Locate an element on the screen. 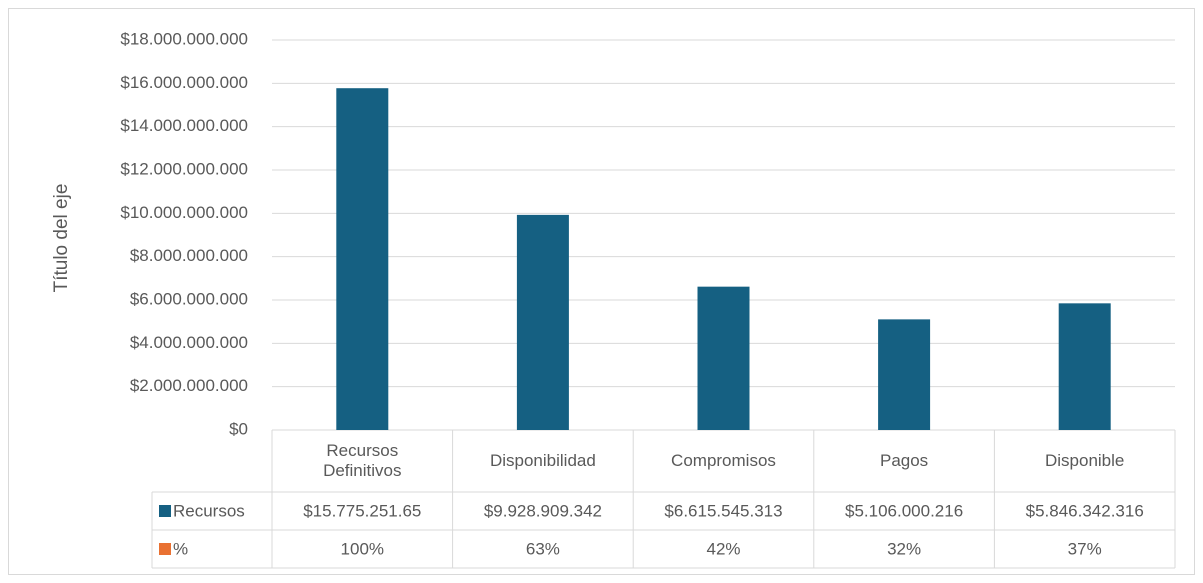 This screenshot has width=1203, height=583. x-tick-label-wrap: Disponibilidad is located at coordinates (543, 461).